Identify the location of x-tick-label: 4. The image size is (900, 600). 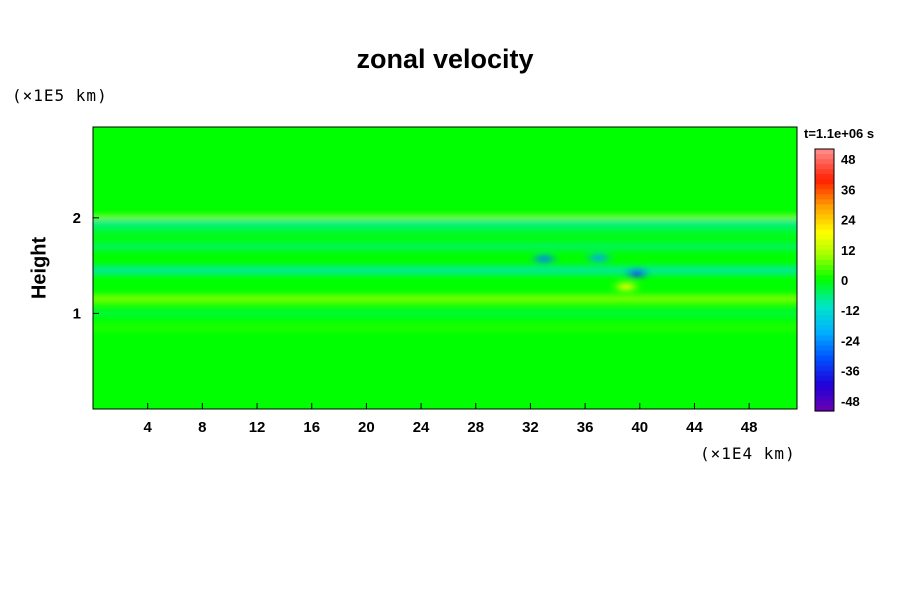
(148, 427).